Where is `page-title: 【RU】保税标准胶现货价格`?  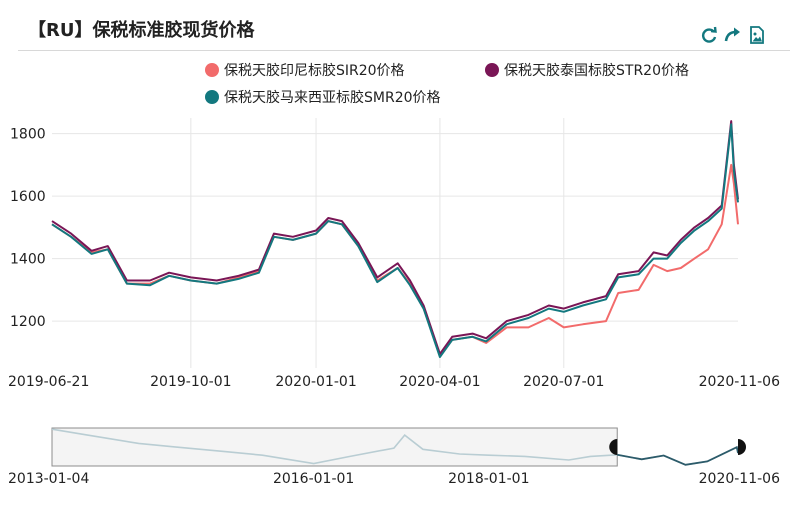 page-title: 【RU】保税标准胶现货价格 is located at coordinates (141, 30).